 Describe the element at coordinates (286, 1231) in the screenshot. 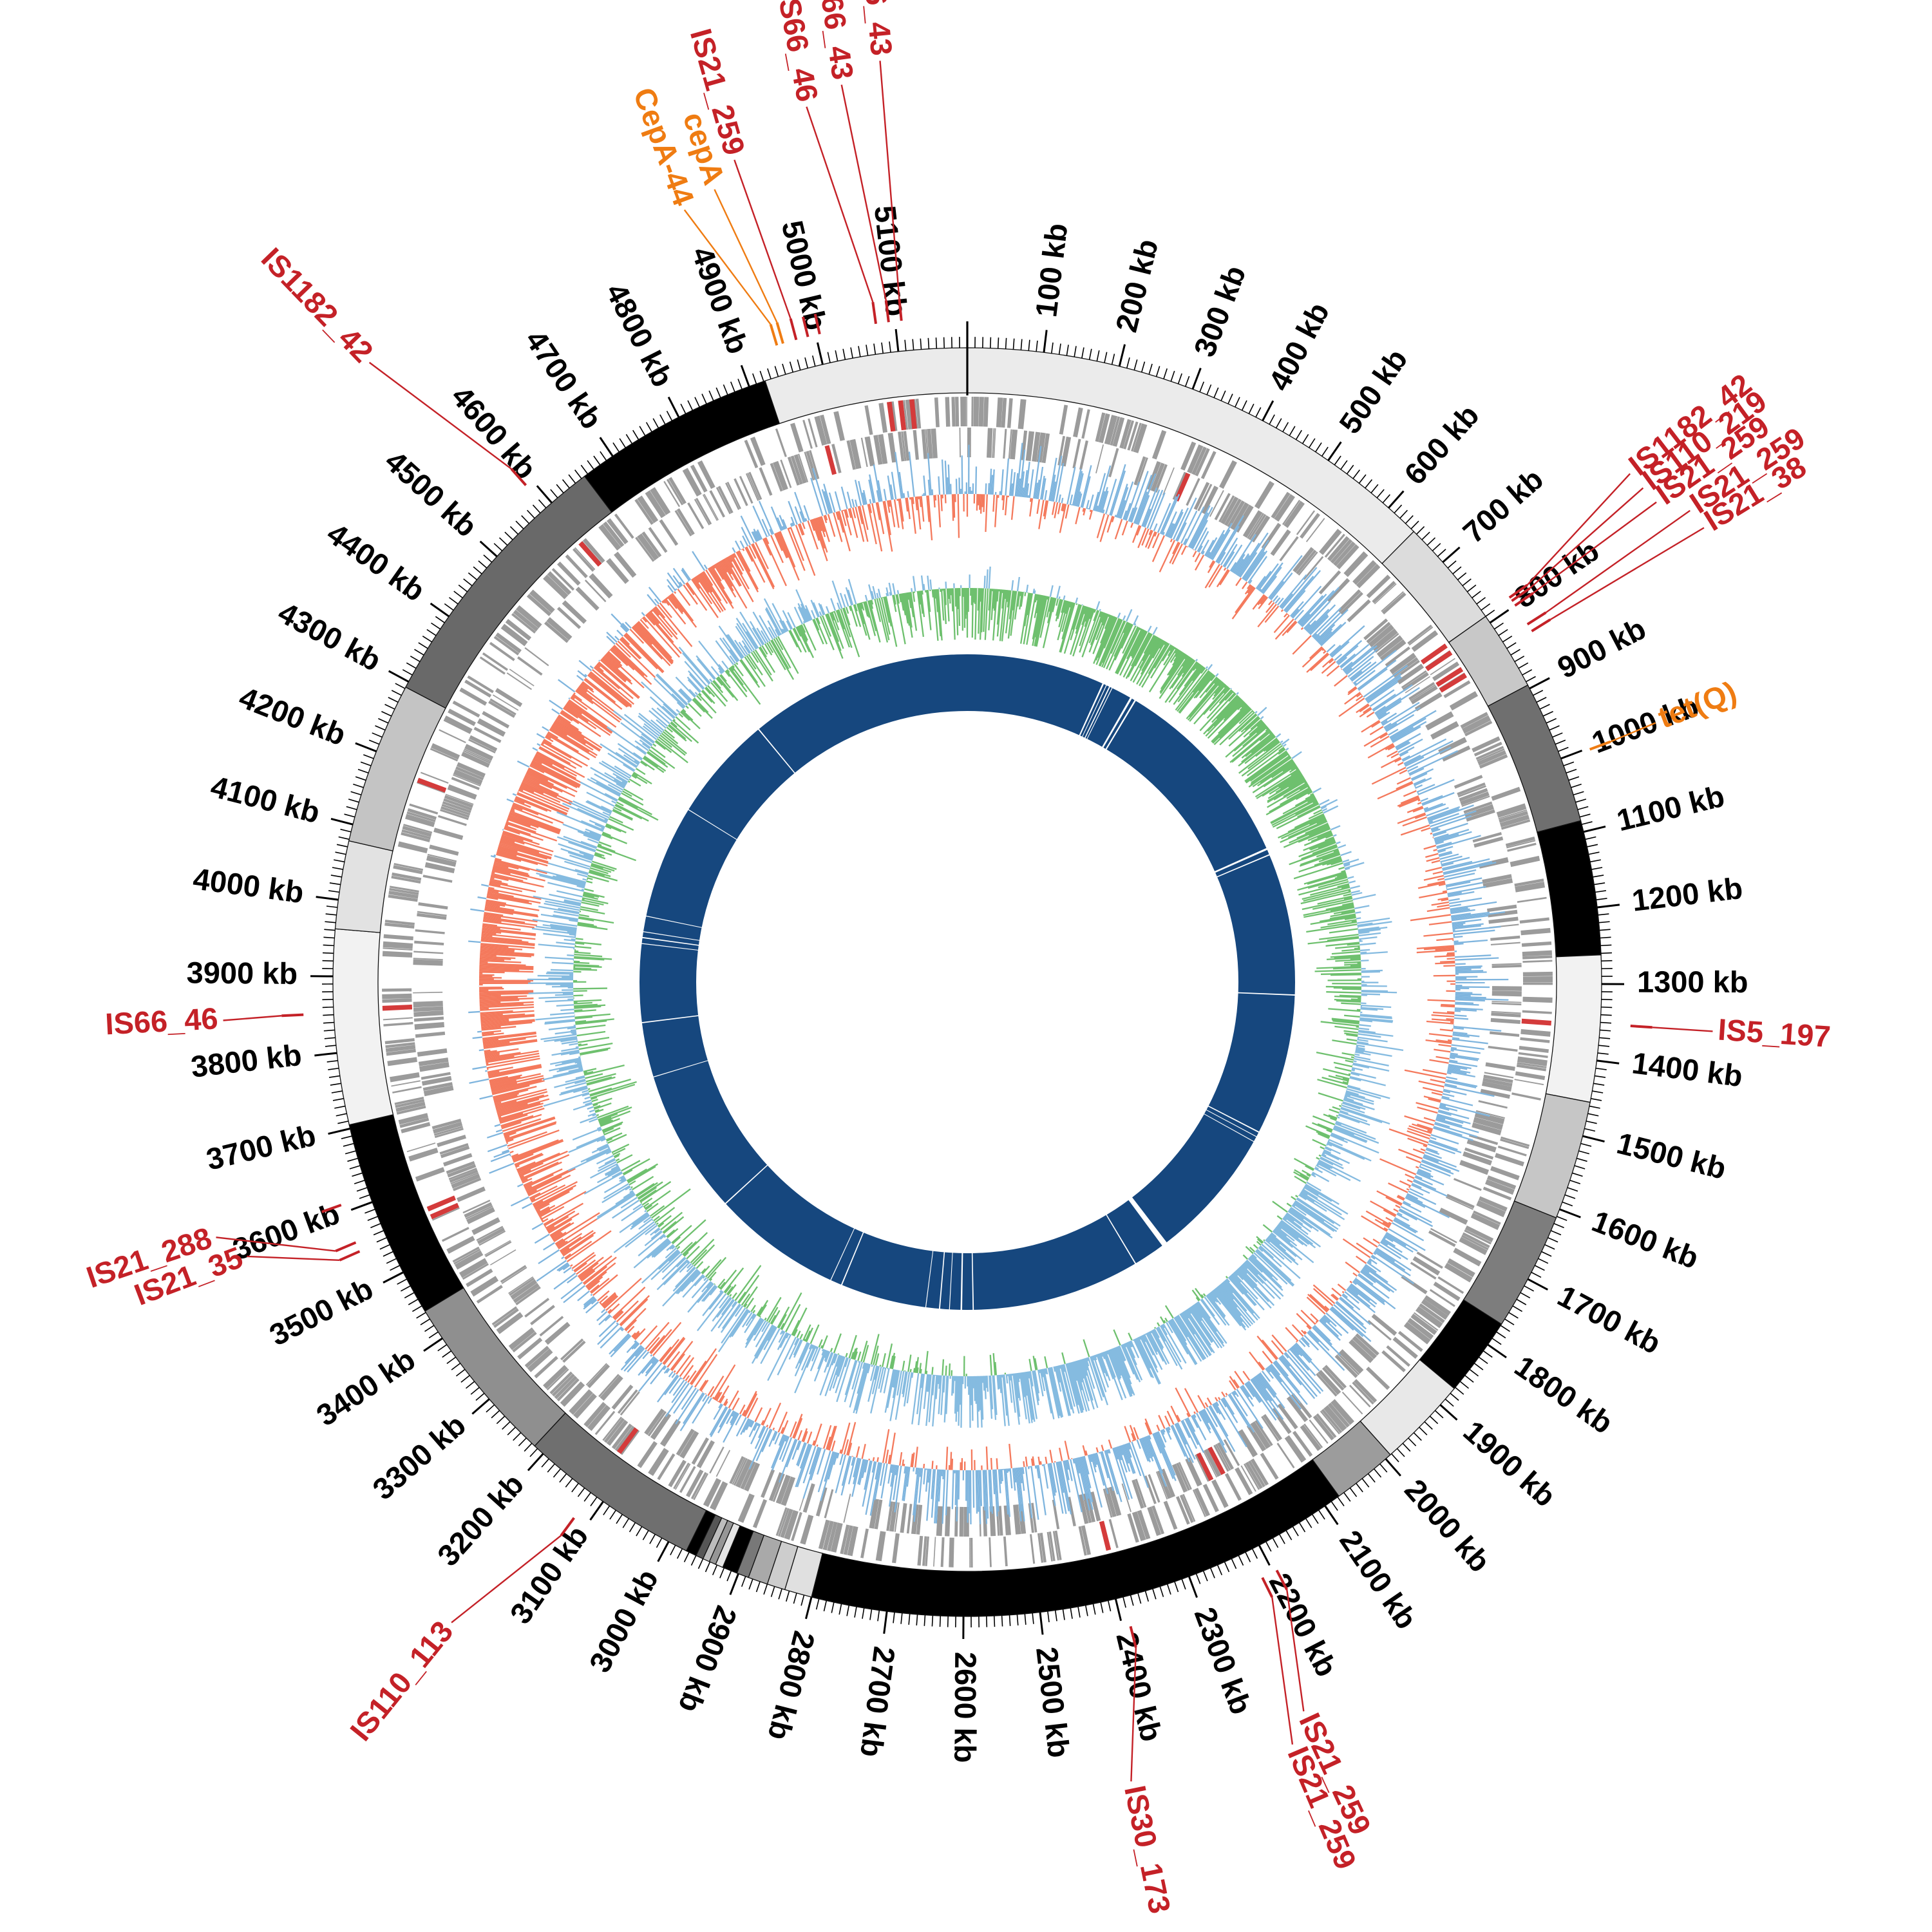

I see `svg-text: 3600 kb` at that location.